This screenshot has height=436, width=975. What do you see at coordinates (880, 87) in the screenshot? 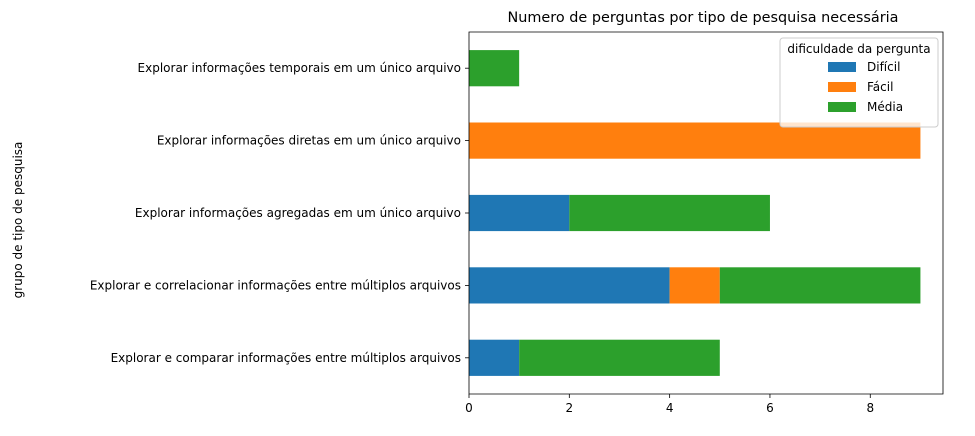
I see `legend-label-1: Fácil` at bounding box center [880, 87].